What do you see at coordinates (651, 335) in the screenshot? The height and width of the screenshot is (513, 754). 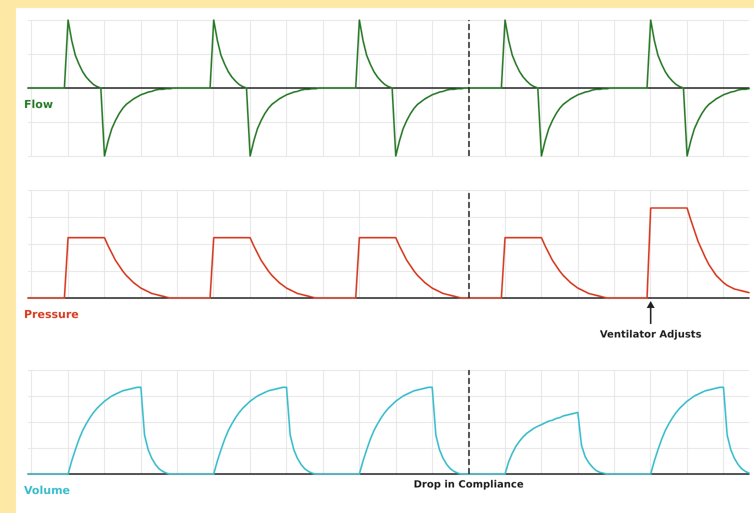 I see `text: Ventilator Adjusts` at bounding box center [651, 335].